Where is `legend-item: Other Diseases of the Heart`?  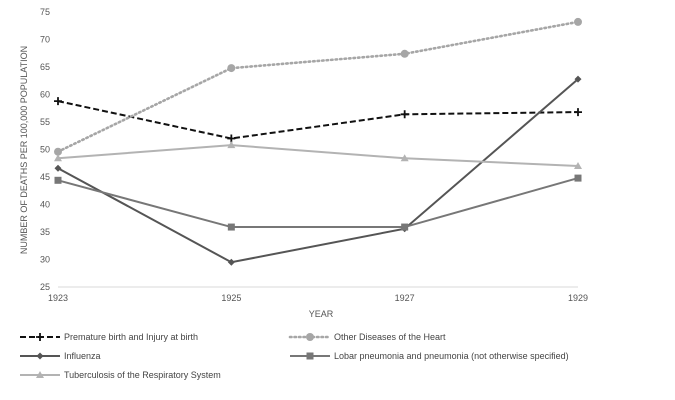 legend-item: Other Diseases of the Heart is located at coordinates (367, 337).